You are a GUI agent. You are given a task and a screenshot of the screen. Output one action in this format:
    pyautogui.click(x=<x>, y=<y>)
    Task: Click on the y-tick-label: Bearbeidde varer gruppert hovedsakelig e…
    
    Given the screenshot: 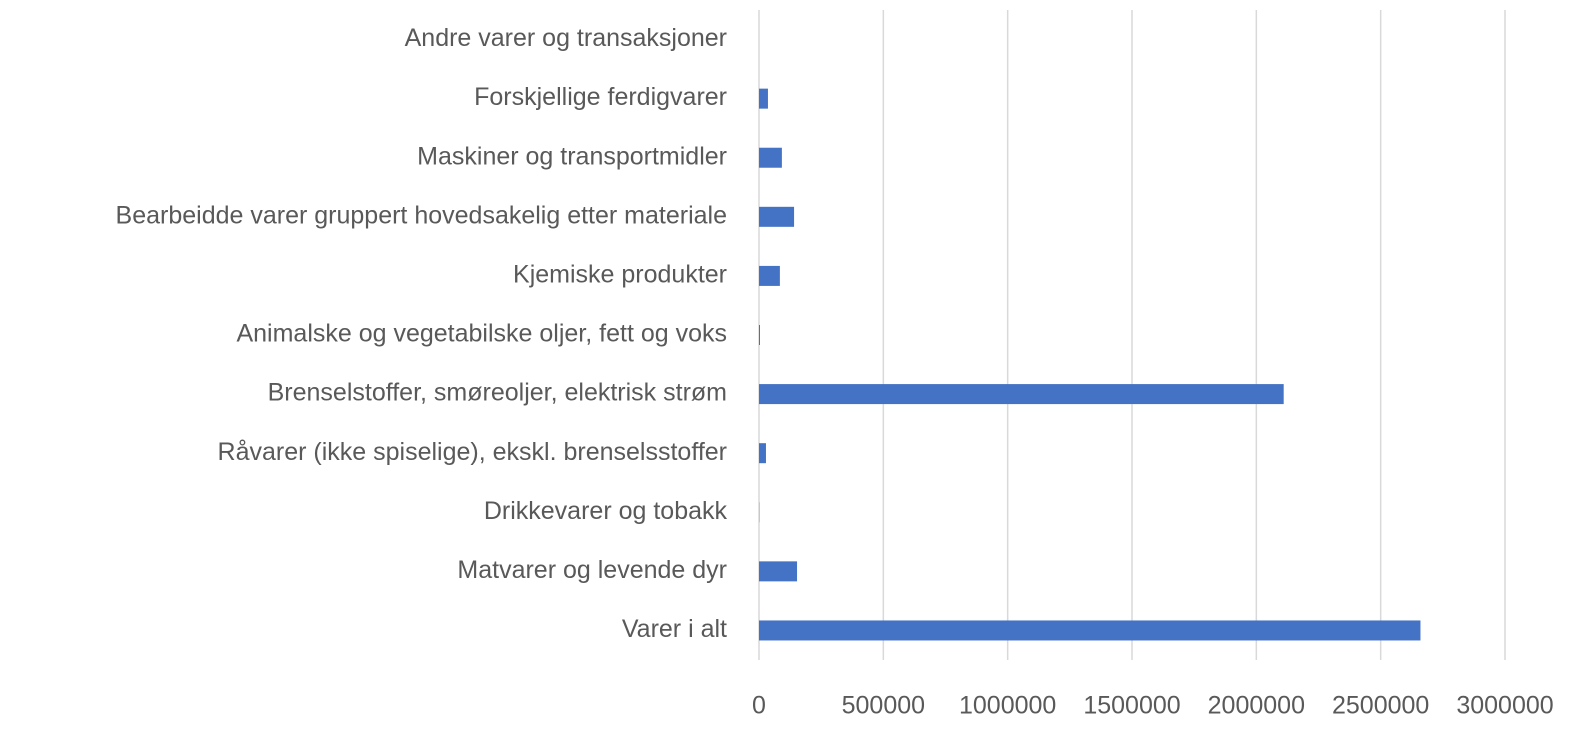 What is the action you would take?
    pyautogui.click(x=421, y=215)
    